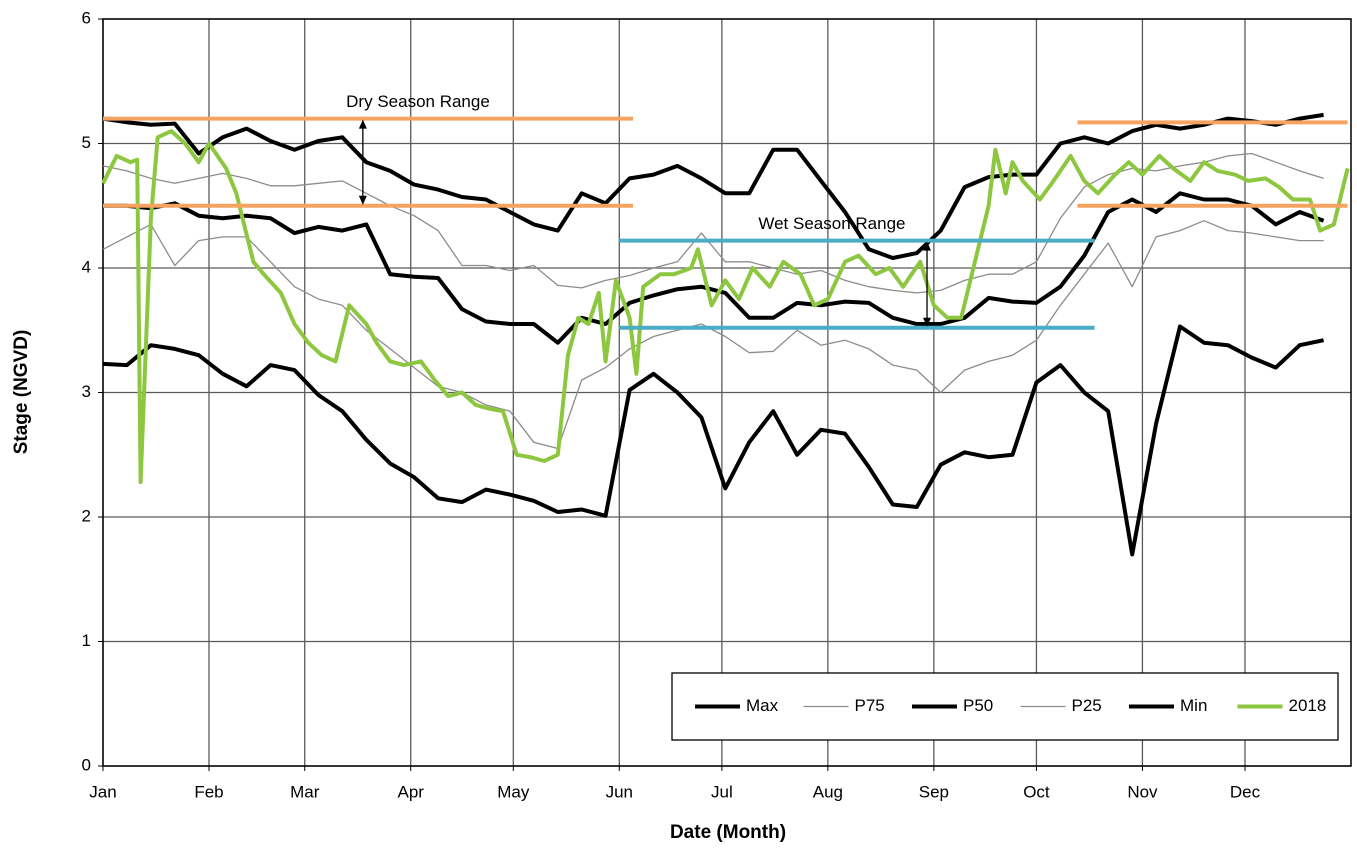  What do you see at coordinates (619, 791) in the screenshot?
I see `x-tick-label: Jun` at bounding box center [619, 791].